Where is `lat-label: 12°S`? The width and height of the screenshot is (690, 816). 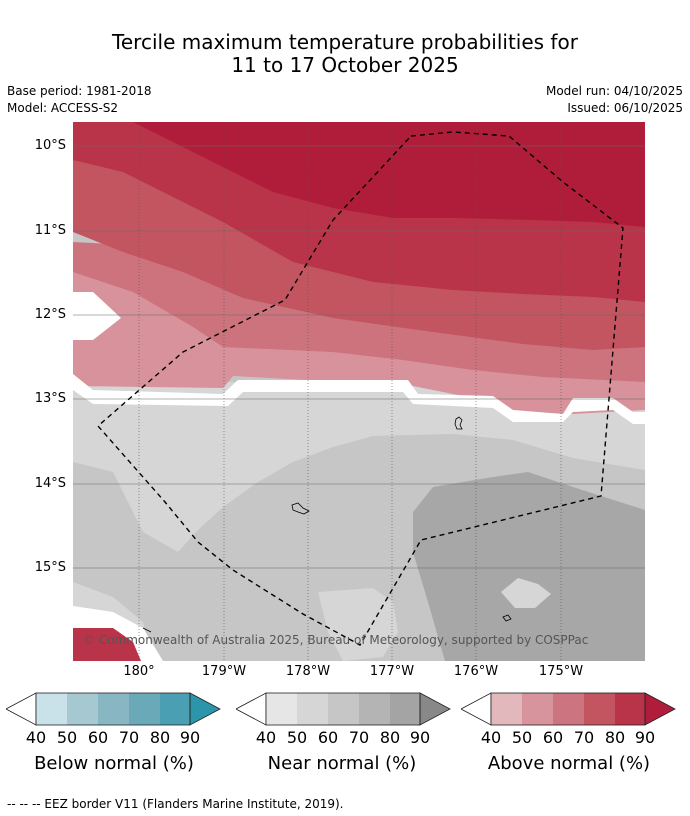 lat-label: 12°S is located at coordinates (50, 314).